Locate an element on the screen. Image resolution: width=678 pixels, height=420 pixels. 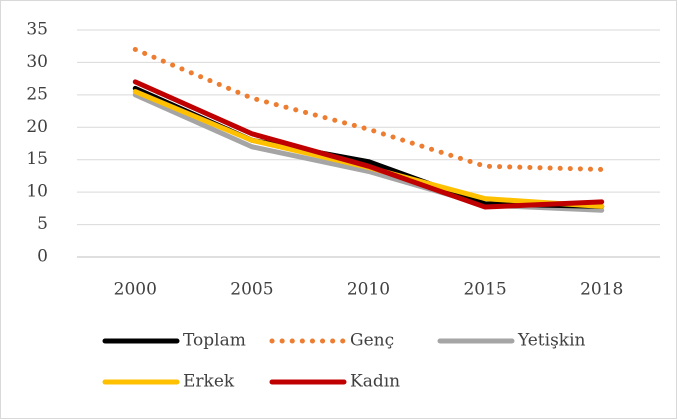
x-tick-label: 2000 is located at coordinates (135, 290).